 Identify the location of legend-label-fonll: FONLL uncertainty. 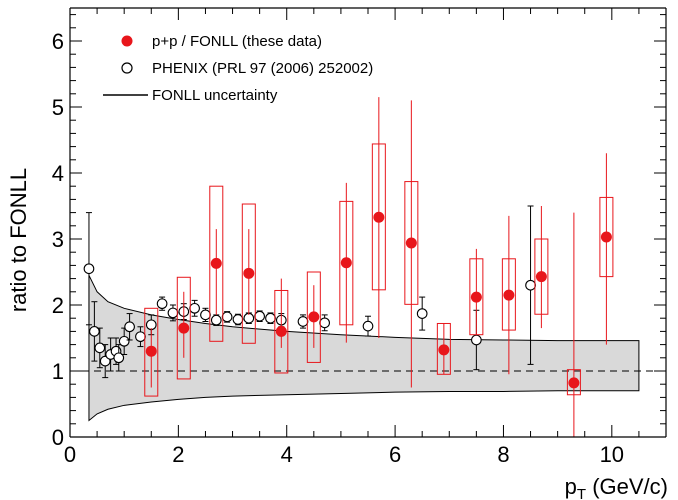
(215, 95).